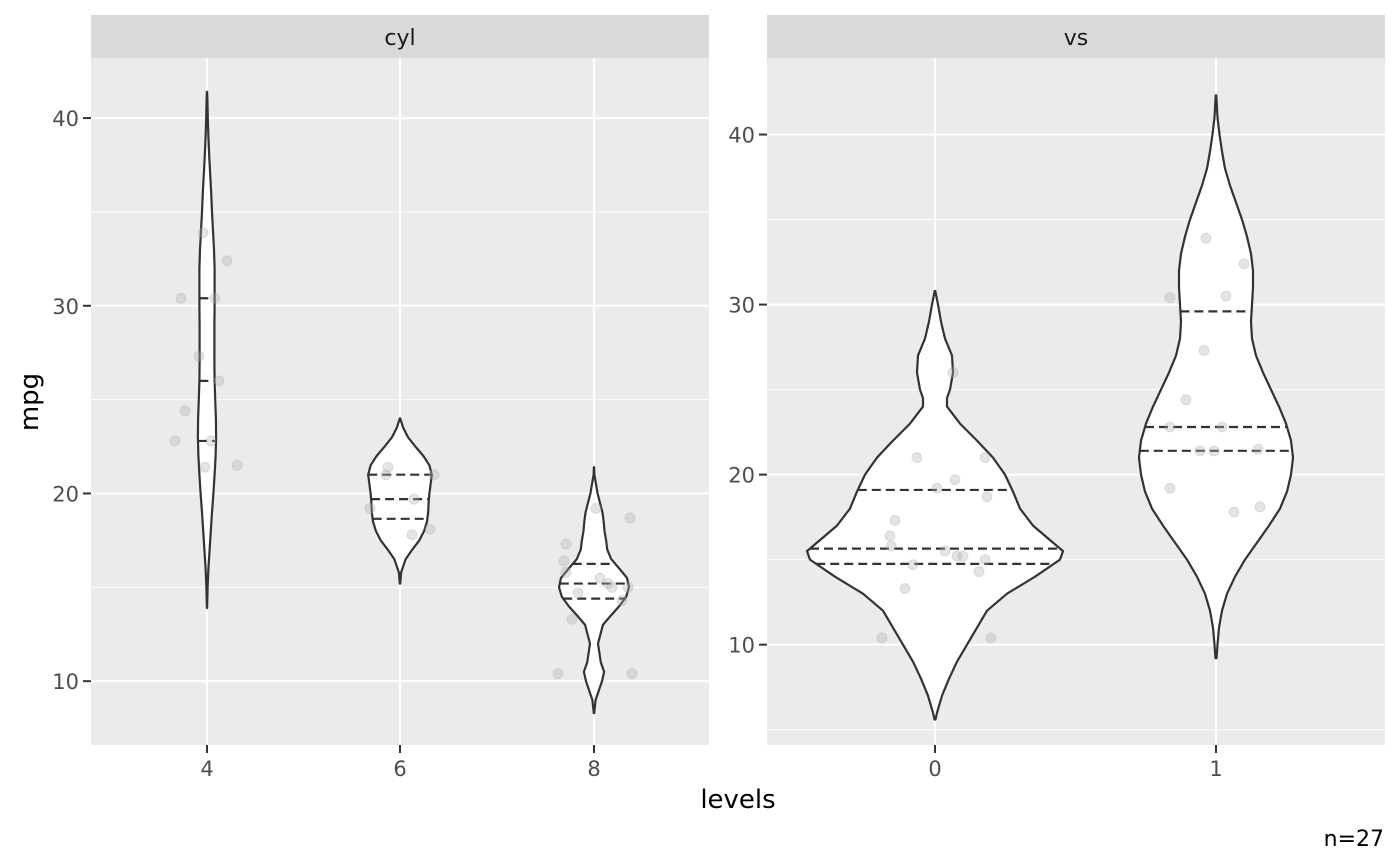  Describe the element at coordinates (1215, 769) in the screenshot. I see `x-tick-label: 1` at that location.